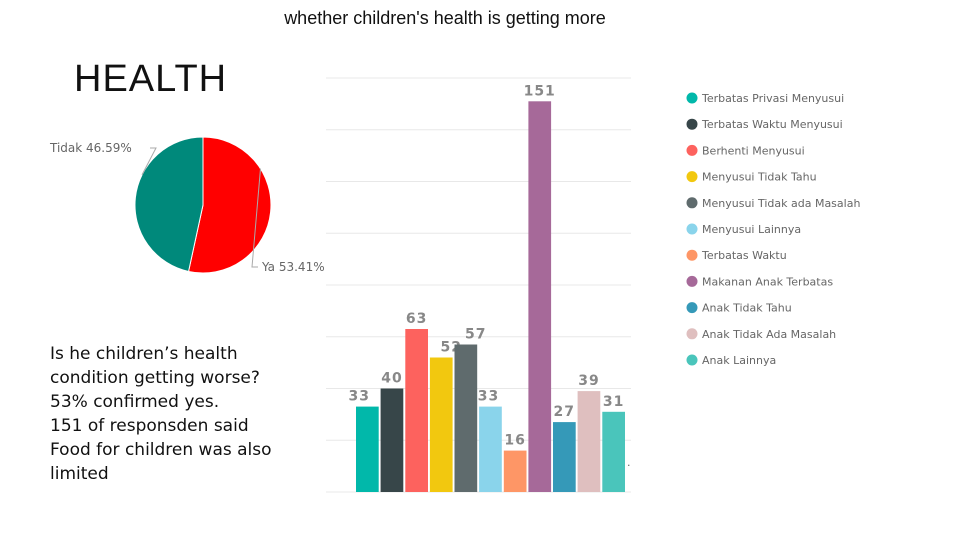  Describe the element at coordinates (747, 308) in the screenshot. I see `legend-label: Anak Tidak Tahu` at that location.